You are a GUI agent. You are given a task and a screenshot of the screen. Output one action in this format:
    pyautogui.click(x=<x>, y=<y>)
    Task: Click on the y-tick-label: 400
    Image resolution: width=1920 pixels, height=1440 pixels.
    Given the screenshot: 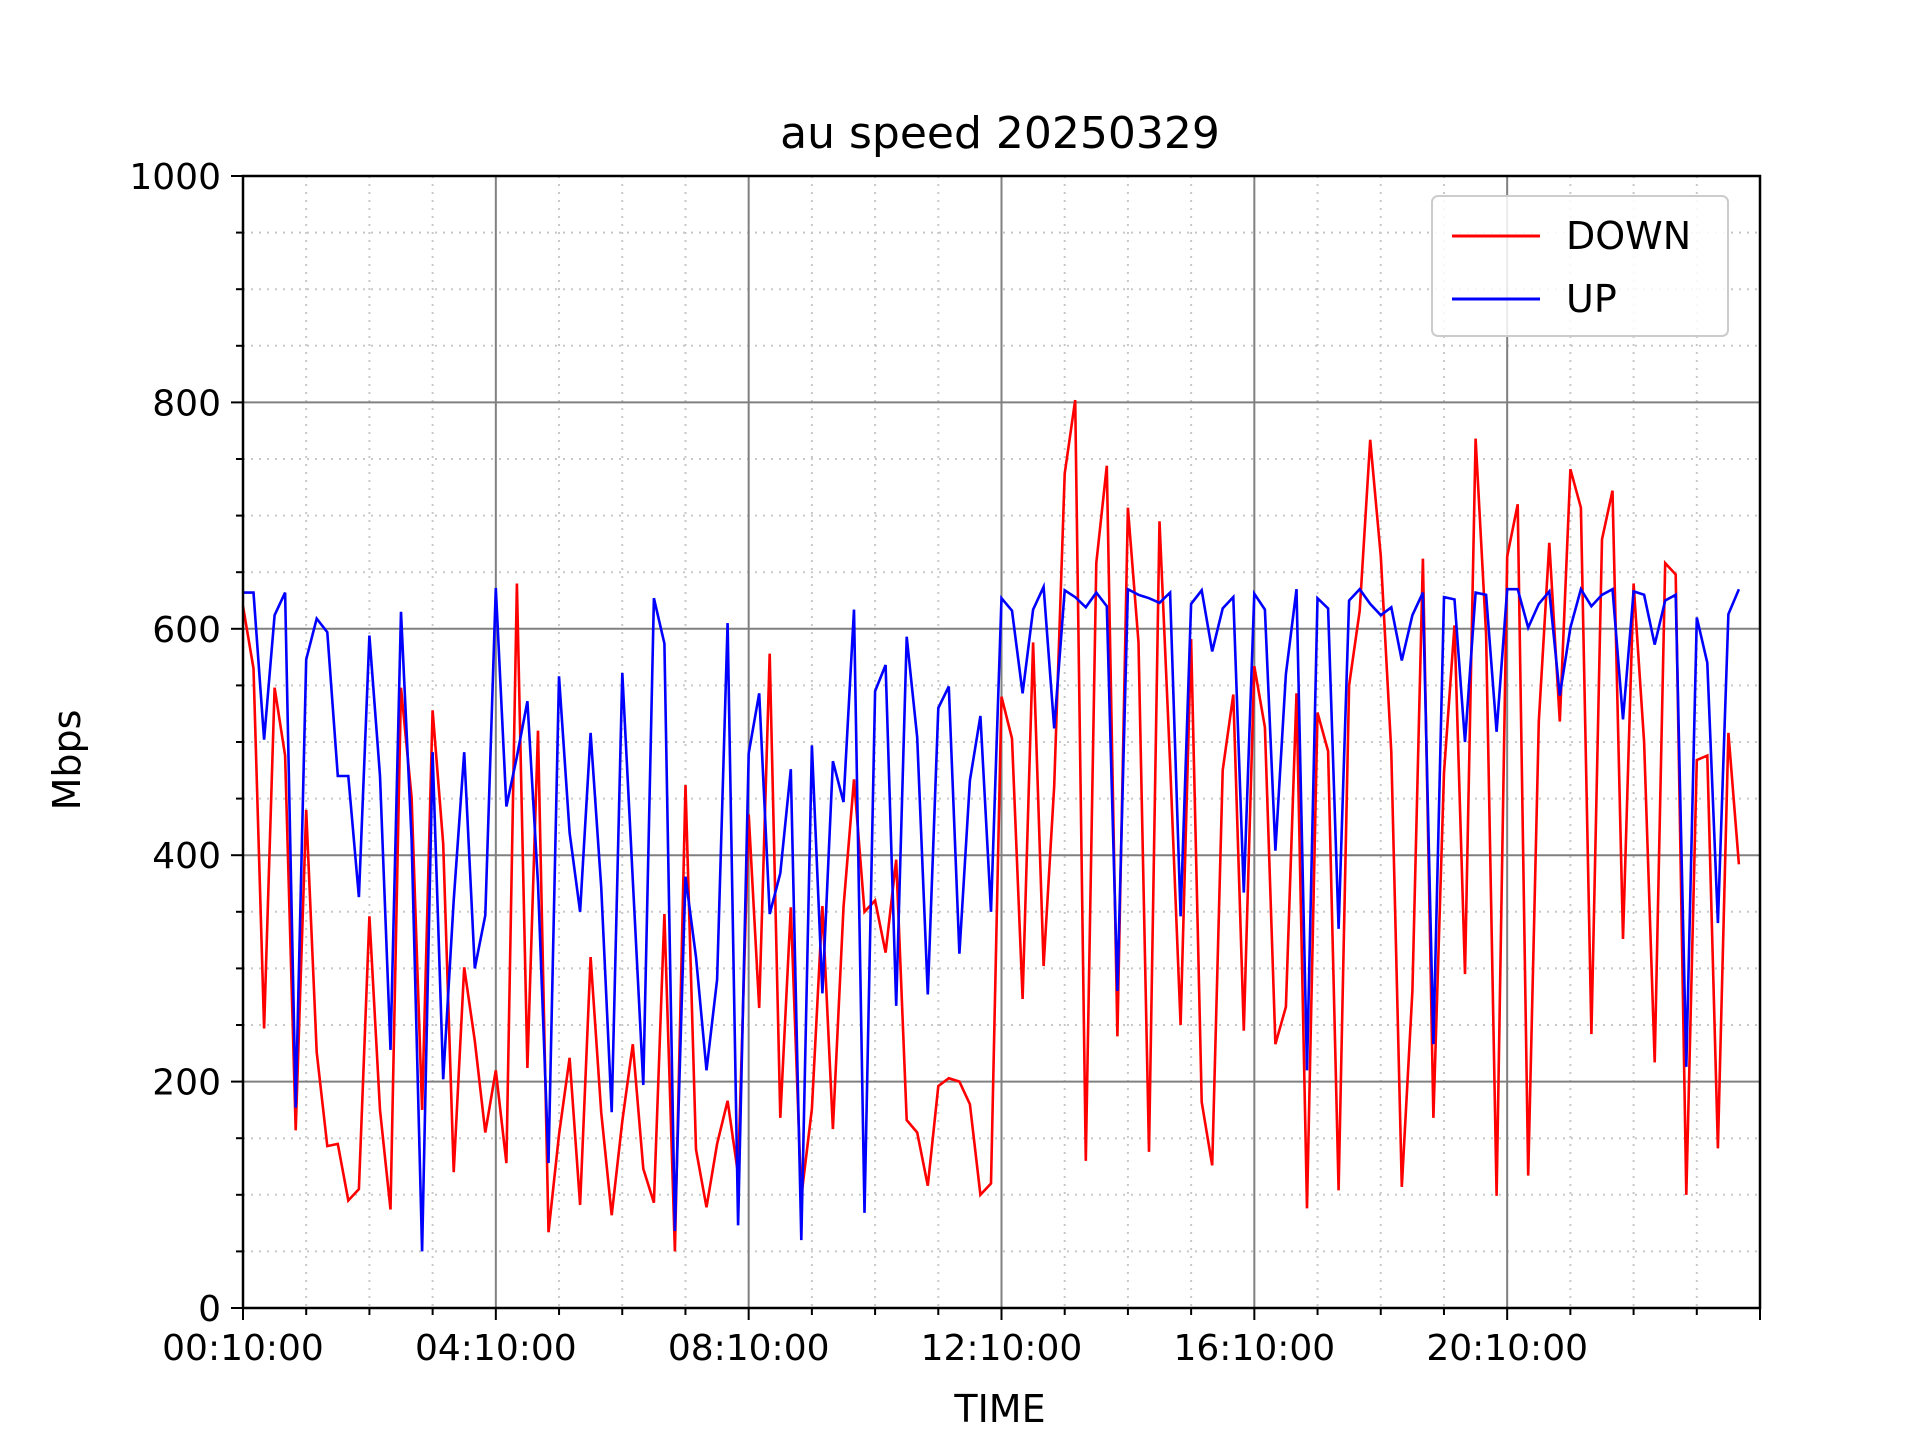 What is the action you would take?
    pyautogui.click(x=186, y=856)
    